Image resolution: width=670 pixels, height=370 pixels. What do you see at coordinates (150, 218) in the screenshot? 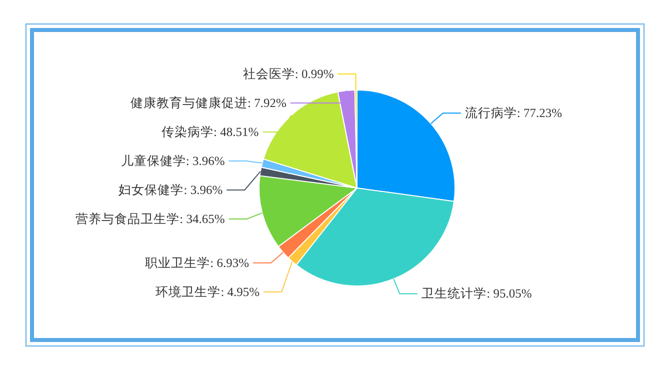
I see `slice-label: 营养与食品卫生学: 34.65%` at bounding box center [150, 218].